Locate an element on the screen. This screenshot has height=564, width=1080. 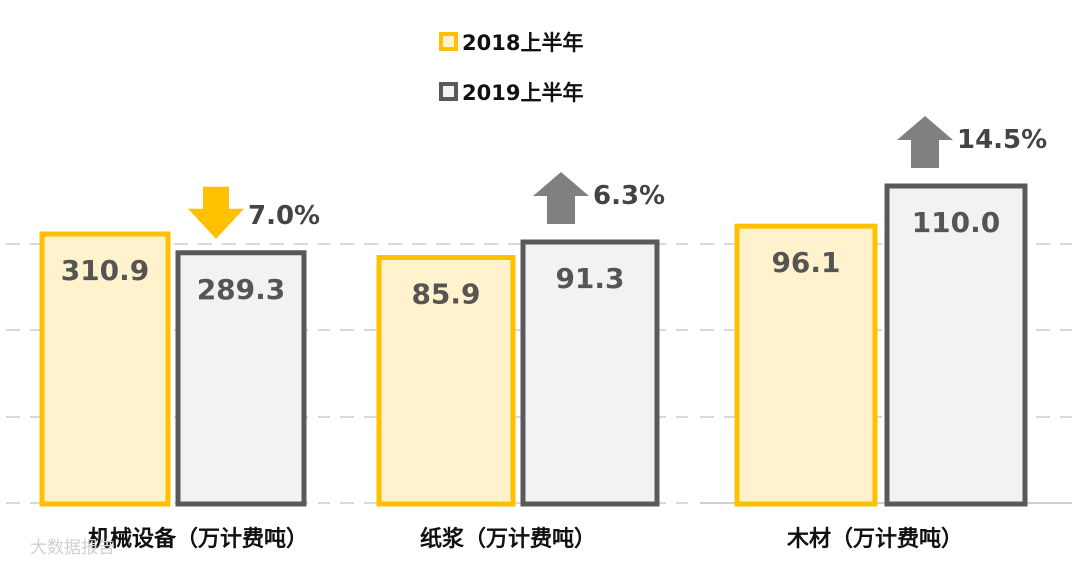
down-arrow-icon is located at coordinates (216, 212).